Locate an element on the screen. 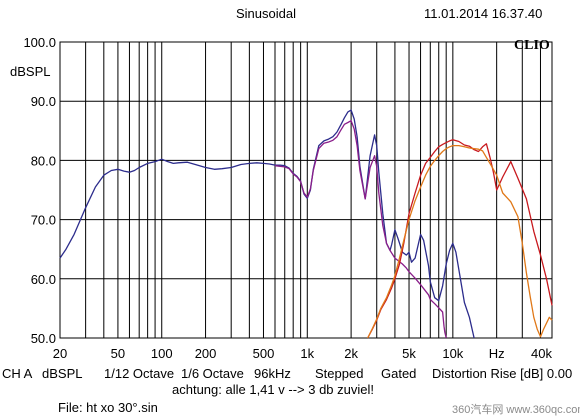  file-name: File: ht xo 30°.sin is located at coordinates (108, 407).